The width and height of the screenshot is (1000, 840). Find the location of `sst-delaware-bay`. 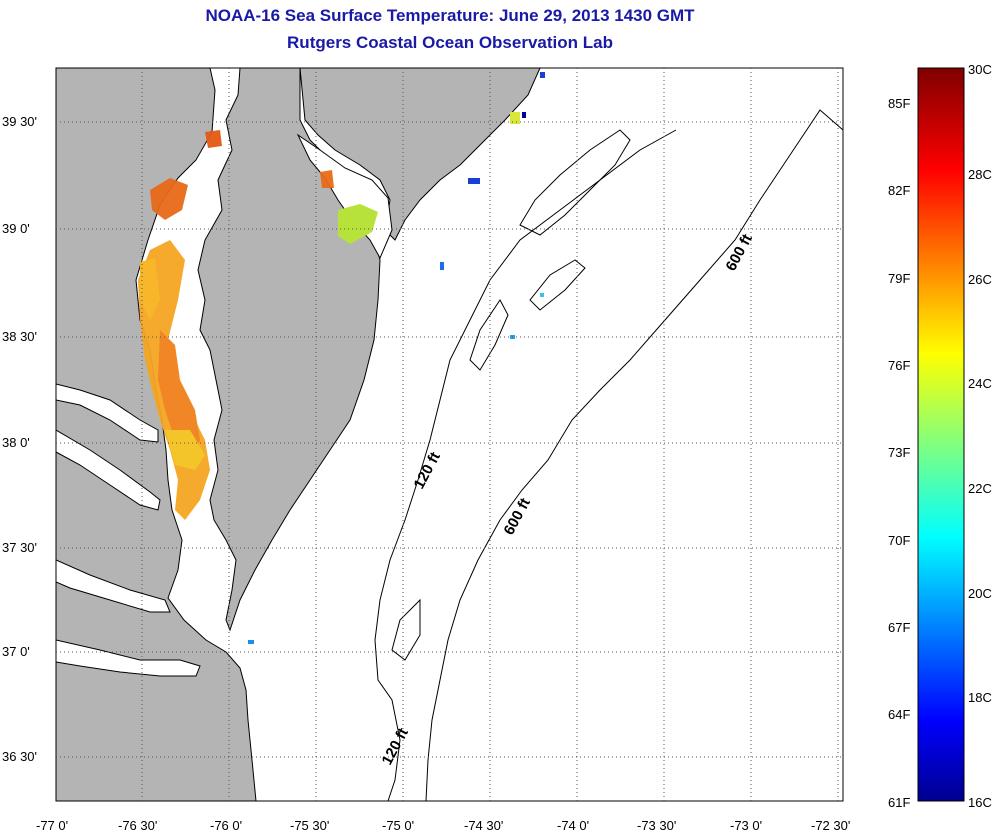

sst-delaware-bay is located at coordinates (358, 224).